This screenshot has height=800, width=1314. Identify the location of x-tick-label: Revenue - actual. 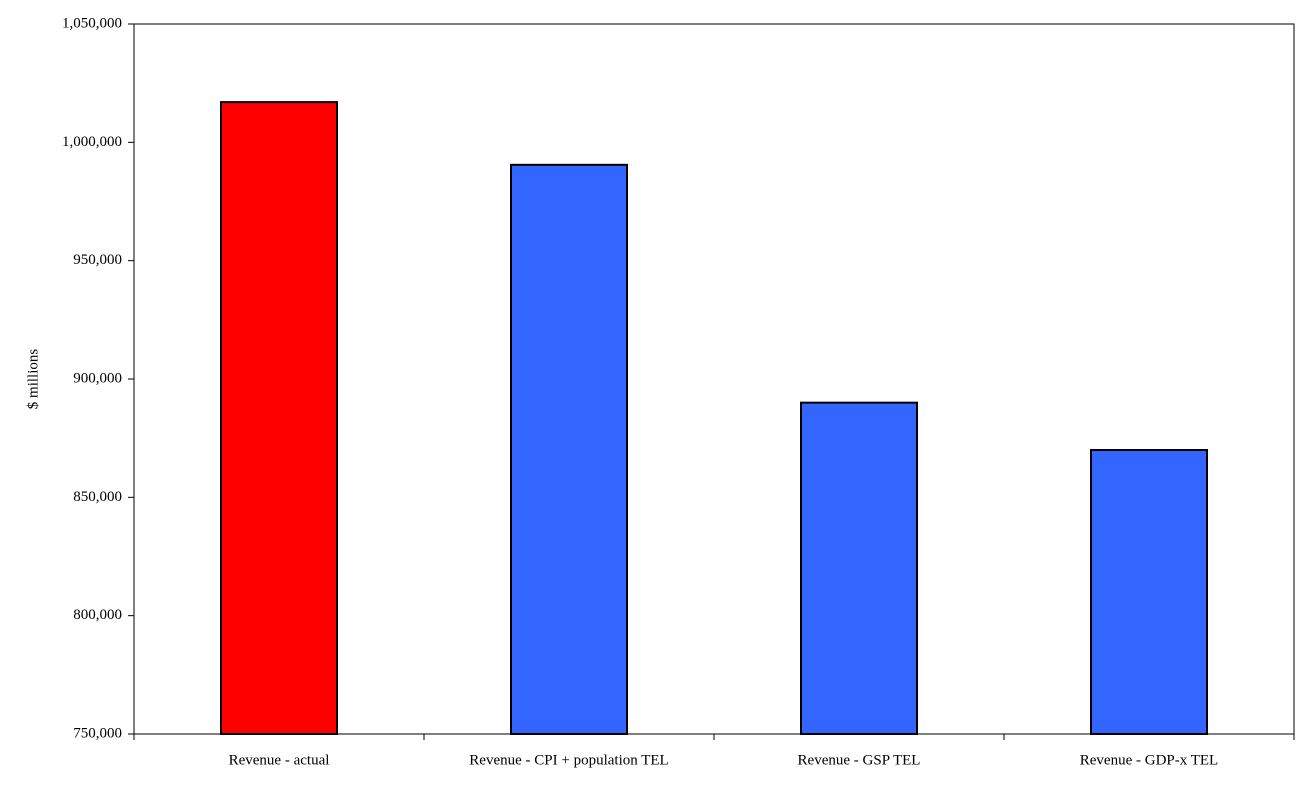
(279, 760).